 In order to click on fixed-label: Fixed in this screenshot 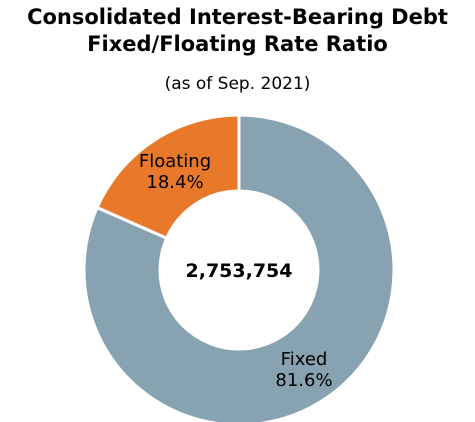, I will do `click(304, 359)`.